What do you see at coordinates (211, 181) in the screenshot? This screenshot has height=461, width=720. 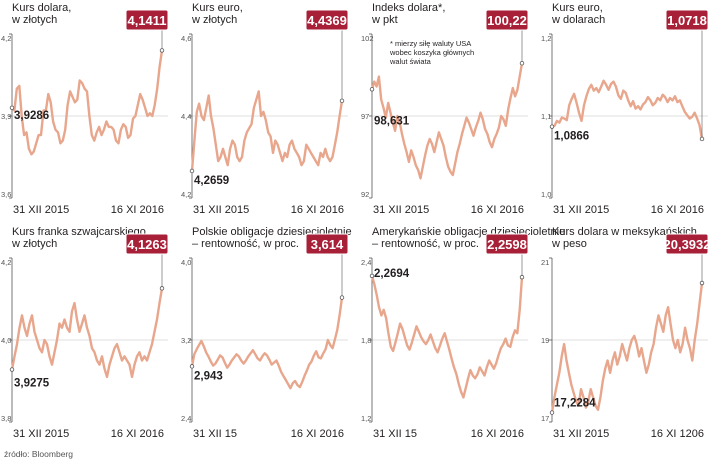 I see `start-value-label: 4,2659` at bounding box center [211, 181].